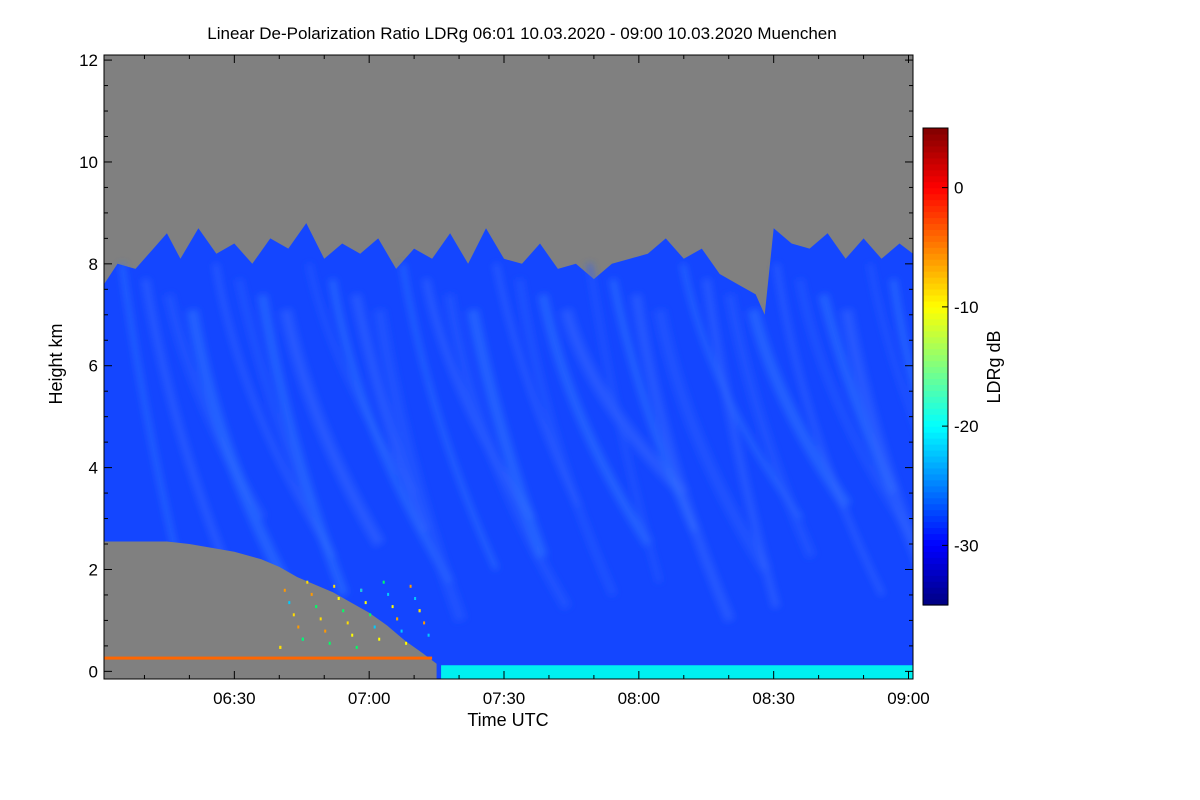 The image size is (1200, 800). Describe the element at coordinates (88, 60) in the screenshot. I see `y-tick-label: 12` at that location.